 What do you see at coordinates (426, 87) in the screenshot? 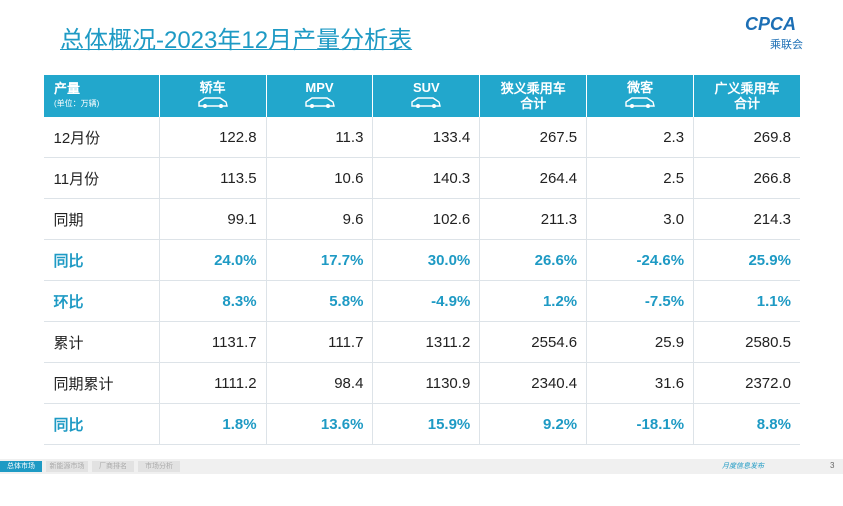
I see `column-label: SUV` at bounding box center [426, 87].